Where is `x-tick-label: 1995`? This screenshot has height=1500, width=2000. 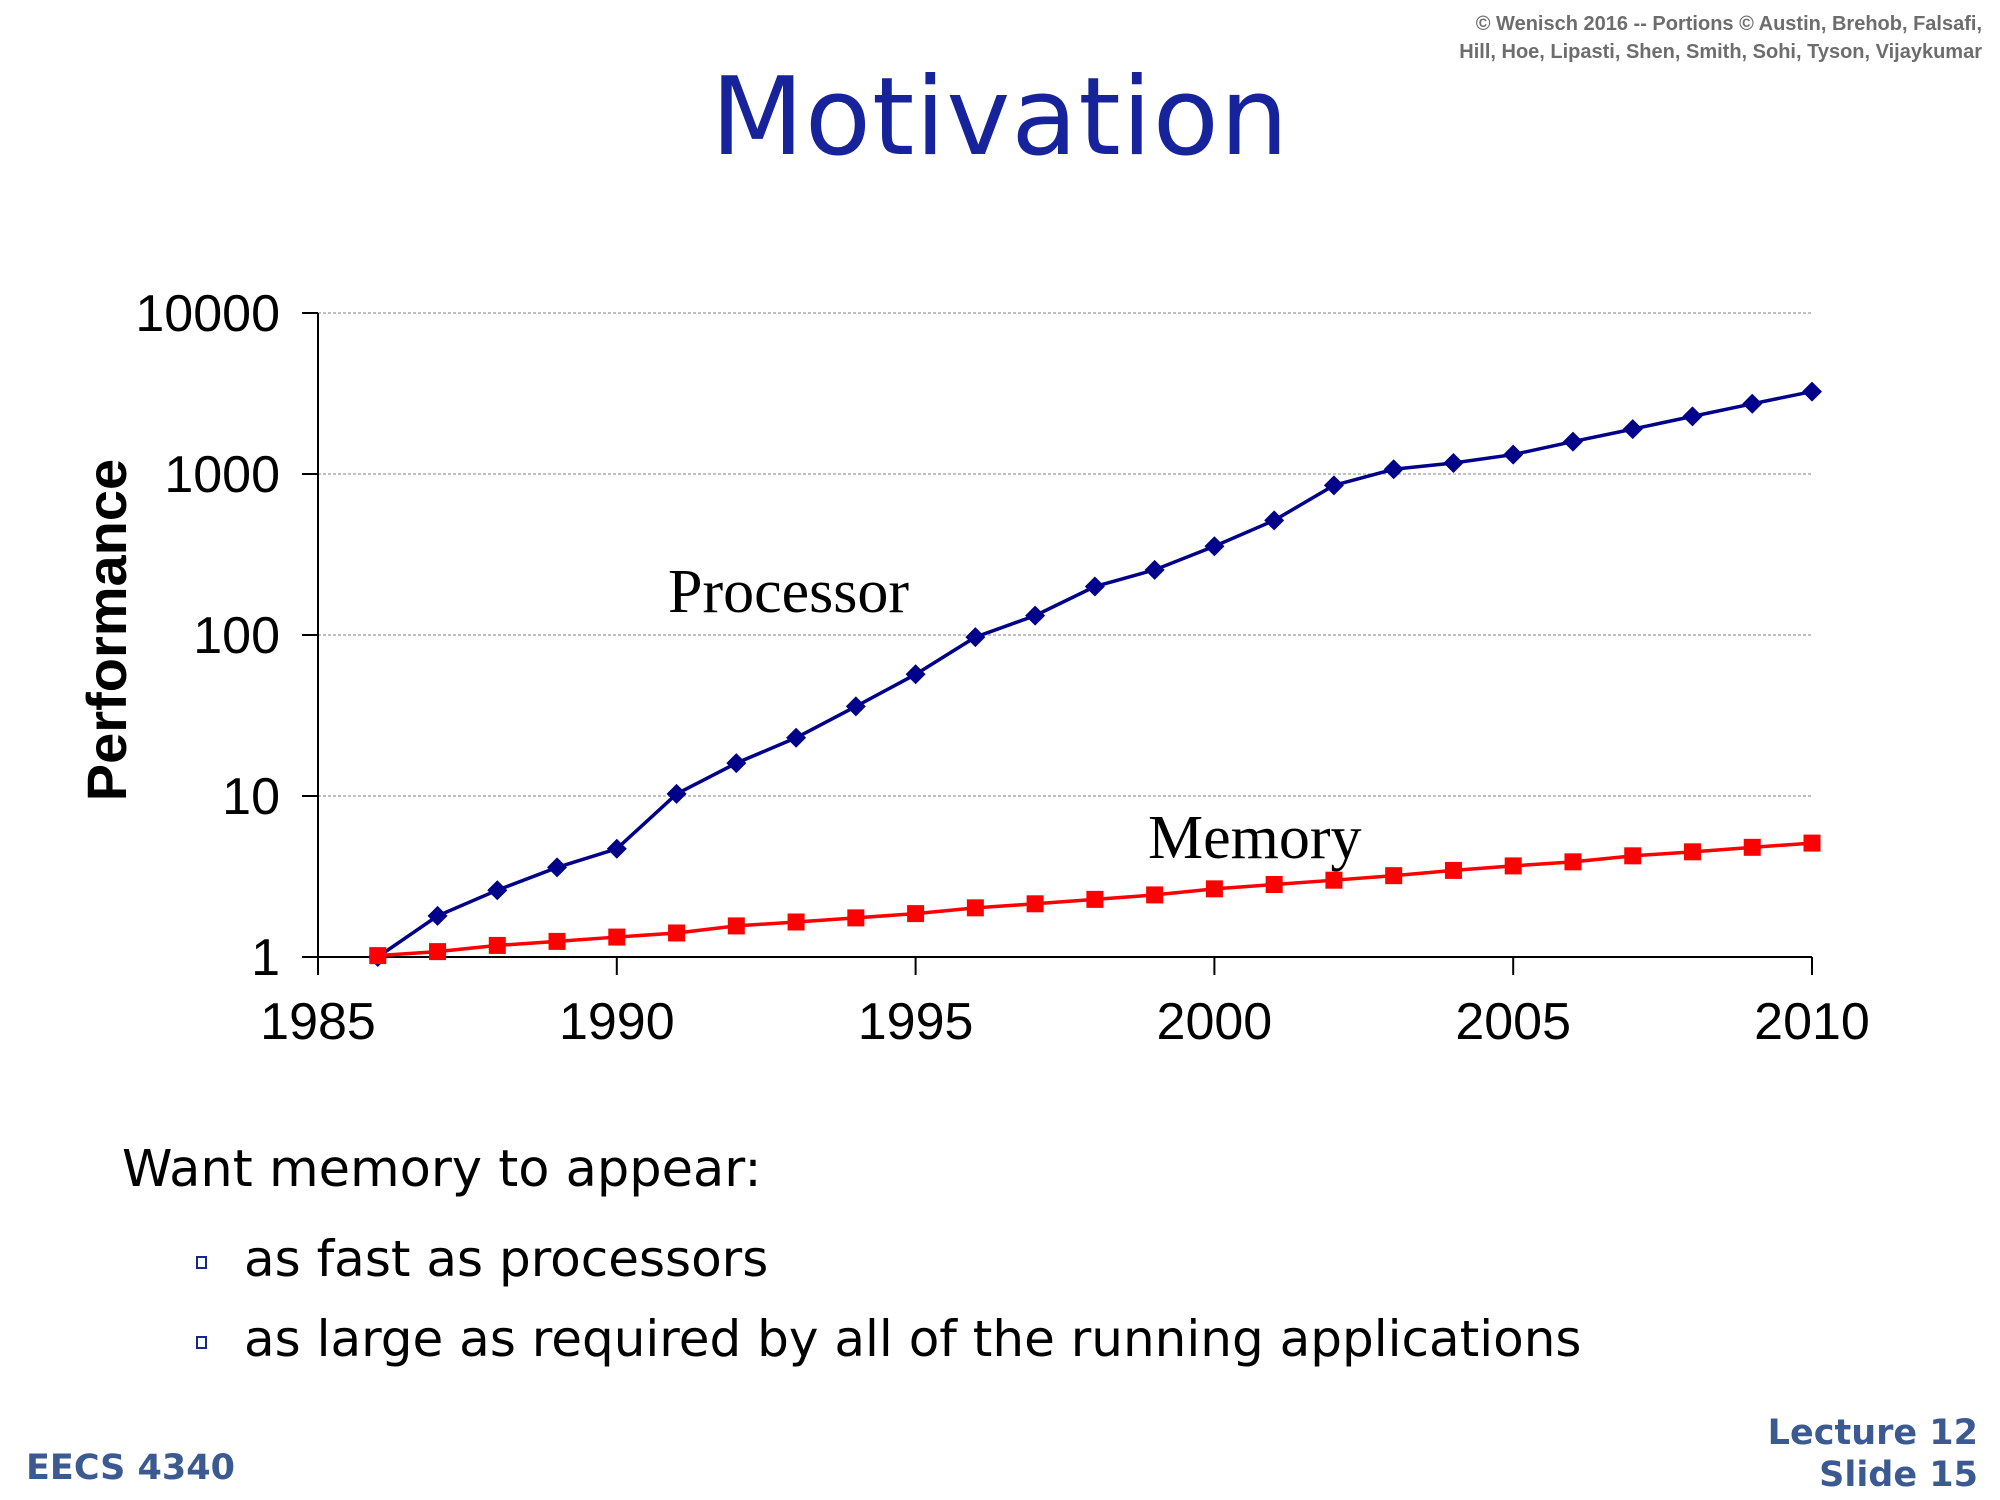 x-tick-label: 1995 is located at coordinates (916, 1022).